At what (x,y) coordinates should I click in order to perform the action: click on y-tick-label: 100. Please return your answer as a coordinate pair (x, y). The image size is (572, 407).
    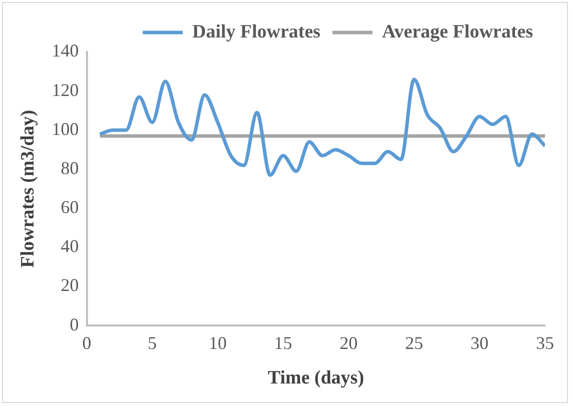
    Looking at the image, I should click on (65, 128).